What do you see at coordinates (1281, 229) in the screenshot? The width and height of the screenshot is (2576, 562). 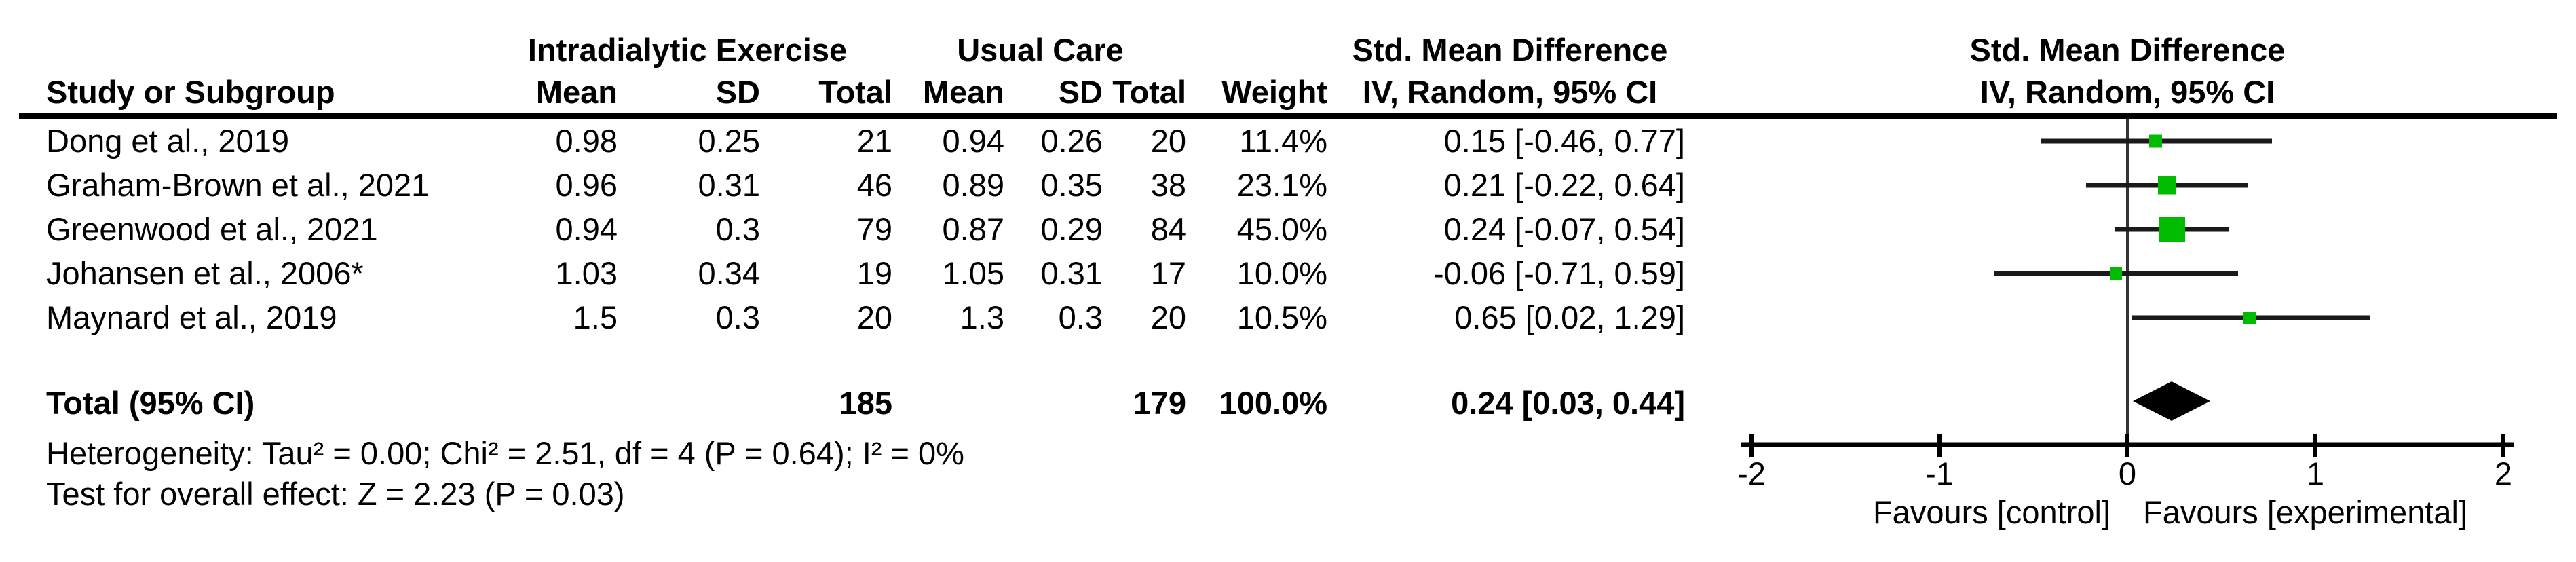 I see `row-weight: 45.0%` at bounding box center [1281, 229].